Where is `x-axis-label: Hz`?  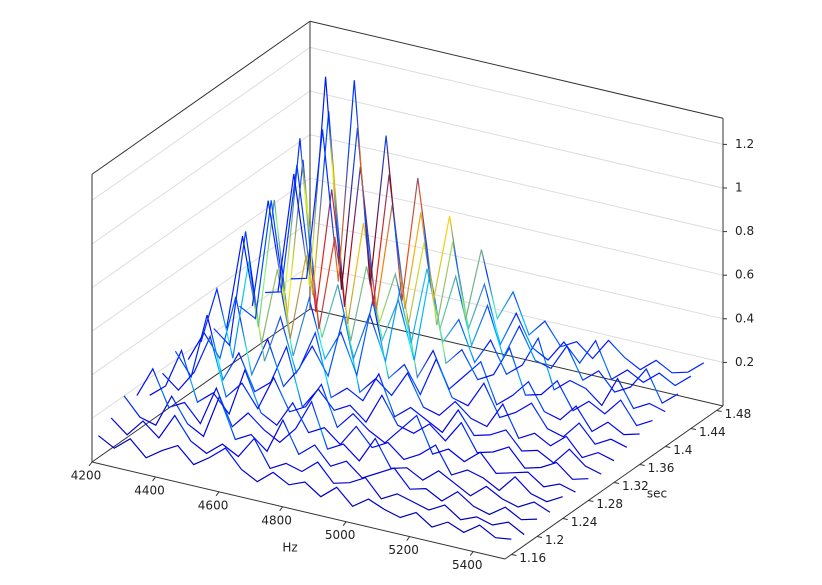 x-axis-label: Hz is located at coordinates (289, 548).